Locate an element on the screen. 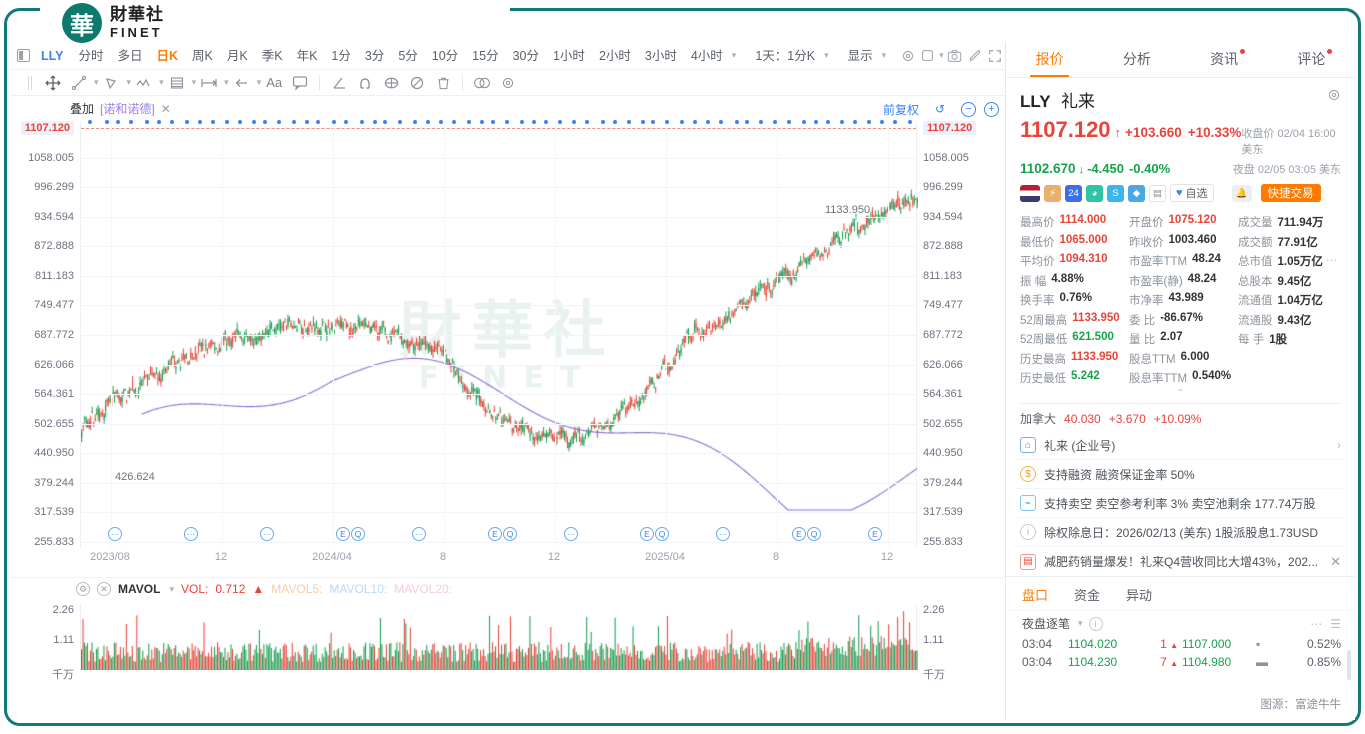 The height and width of the screenshot is (734, 1365). measure-chevron-icon: ▾ is located at coordinates (226, 82).